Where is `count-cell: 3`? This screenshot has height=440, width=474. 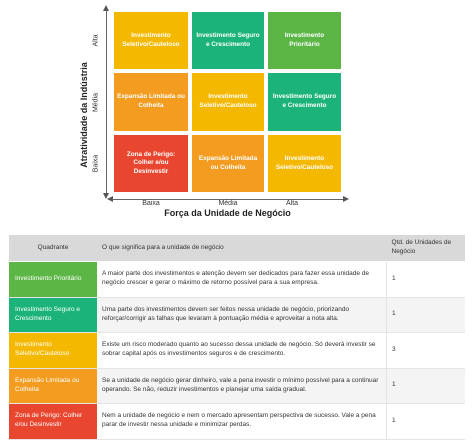 count-cell: 3 is located at coordinates (425, 350).